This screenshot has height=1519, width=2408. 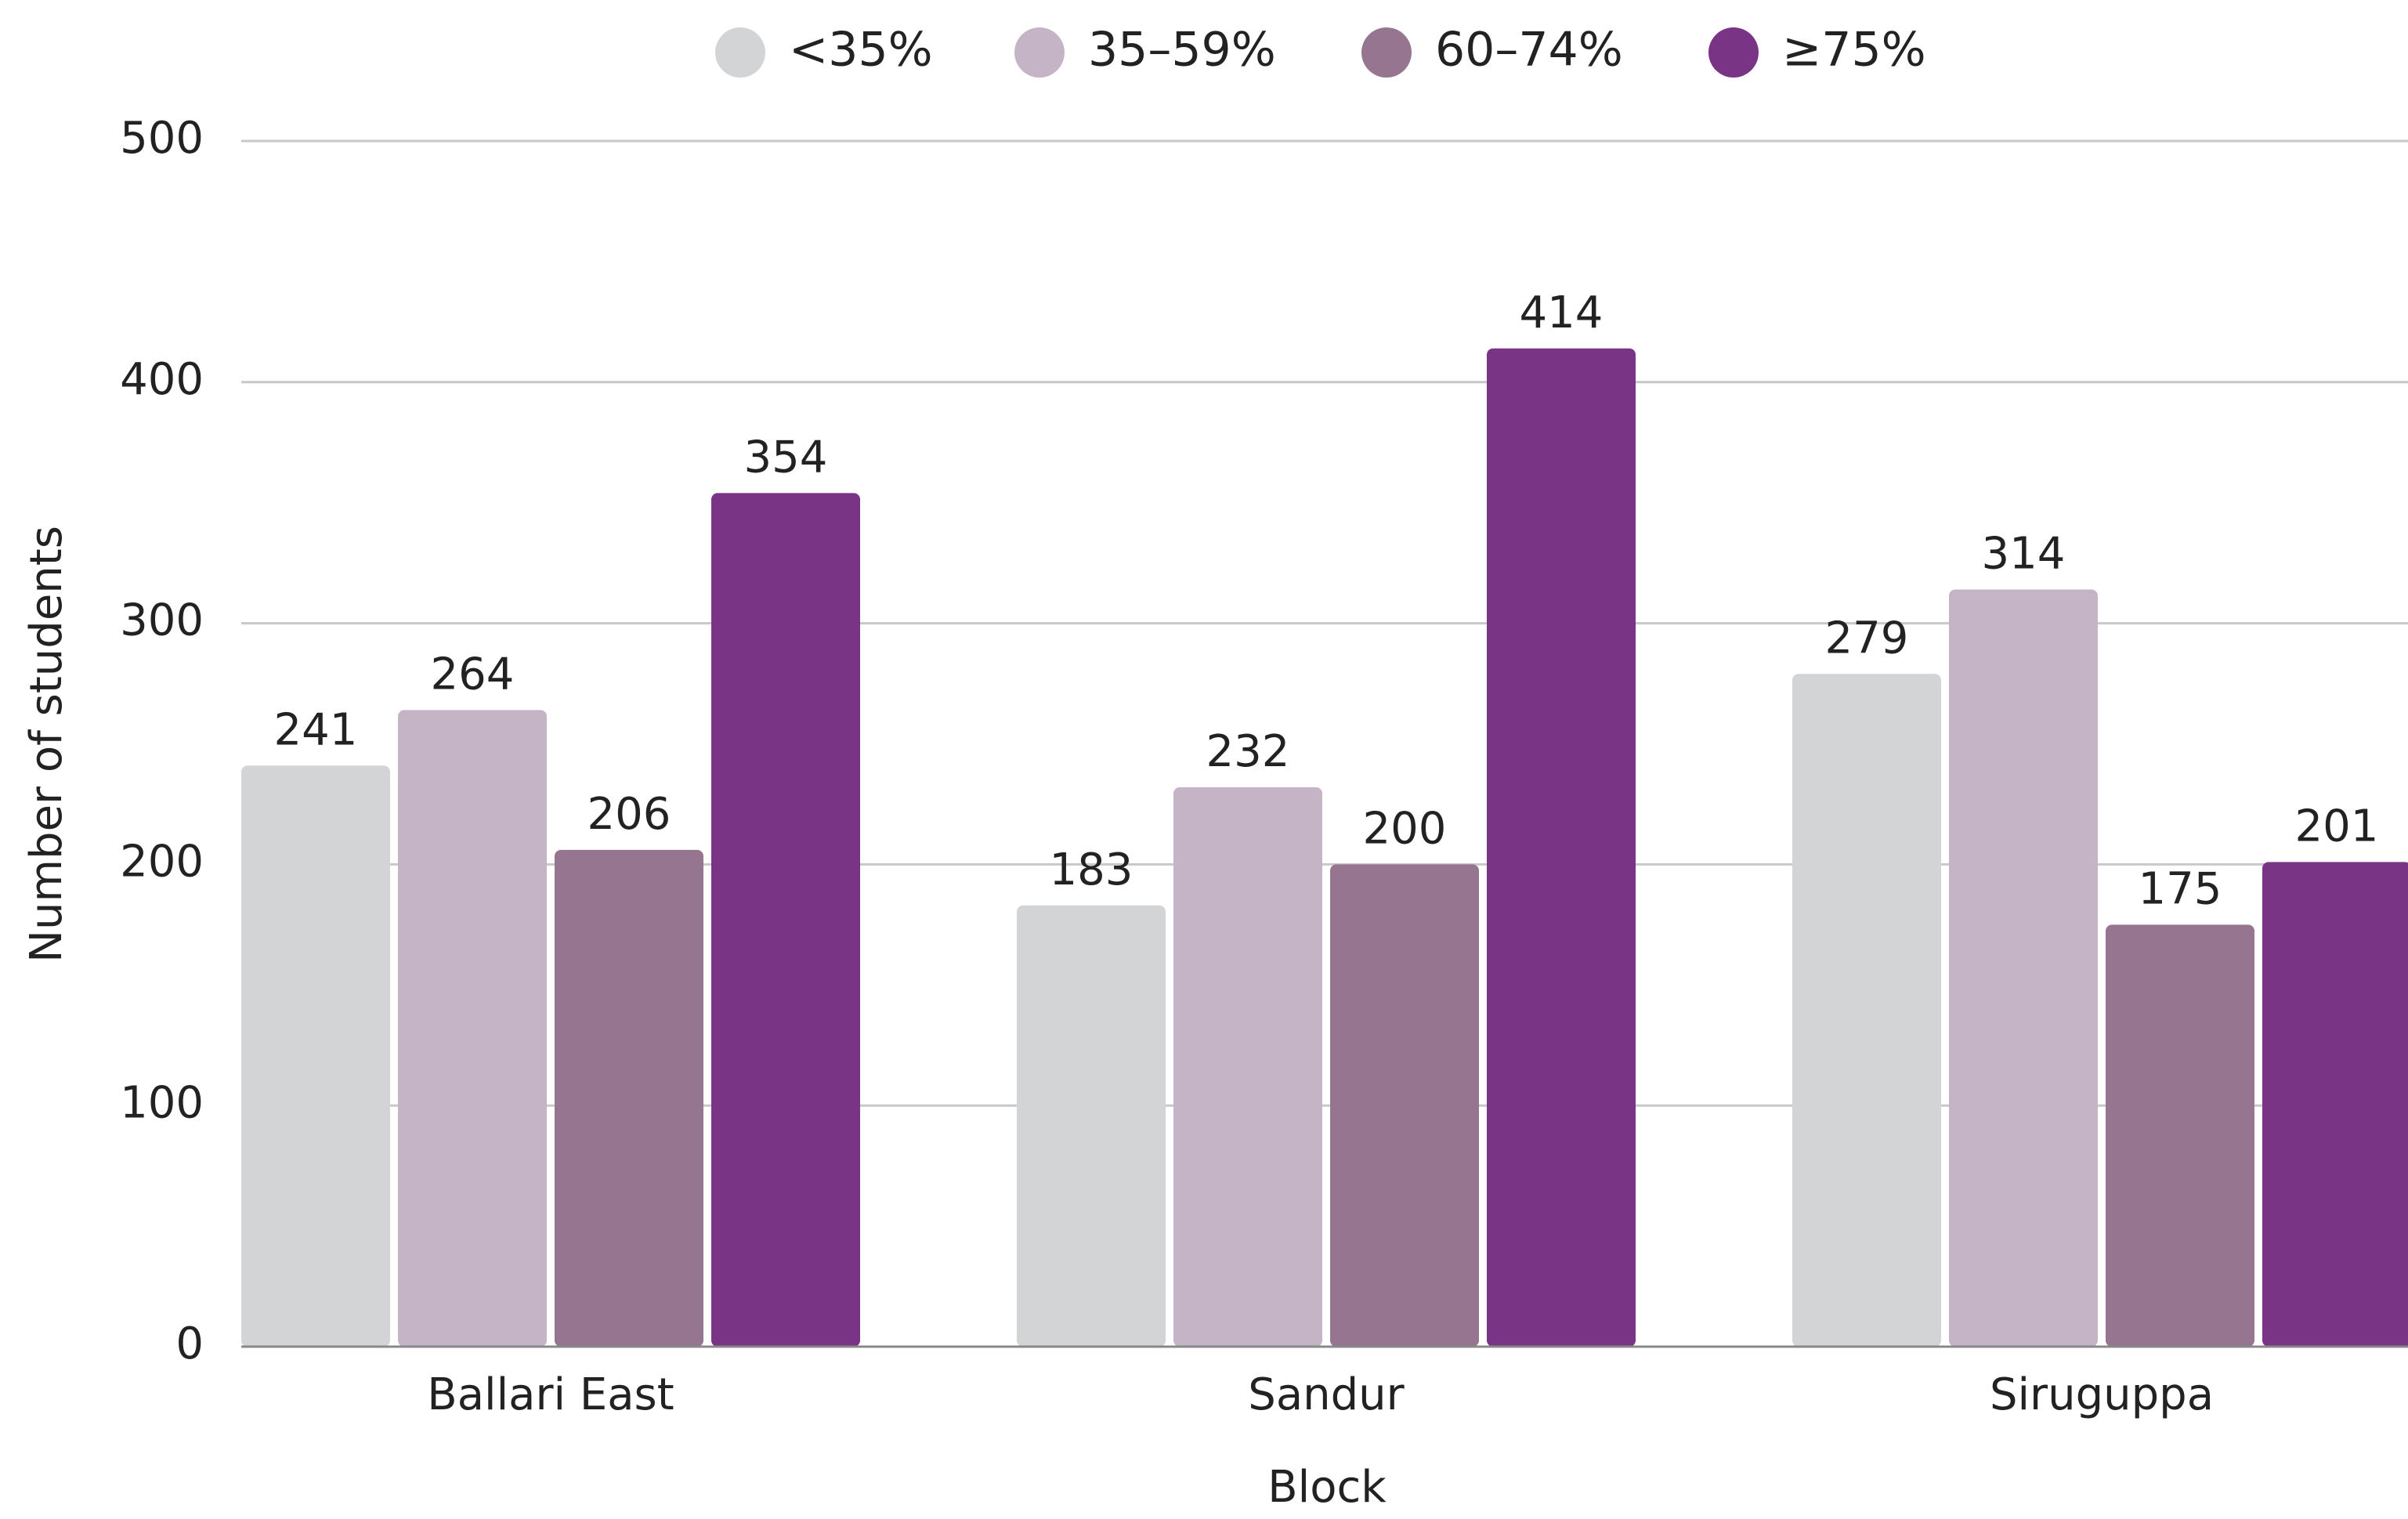 I want to click on data-label: 264, so click(x=473, y=674).